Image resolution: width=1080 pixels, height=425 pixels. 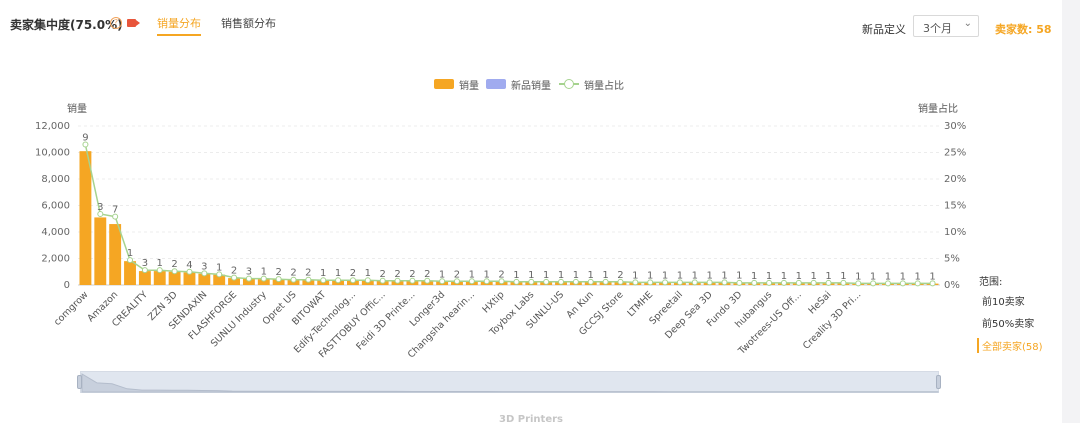 What do you see at coordinates (133, 23) in the screenshot?
I see `video-icon` at bounding box center [133, 23].